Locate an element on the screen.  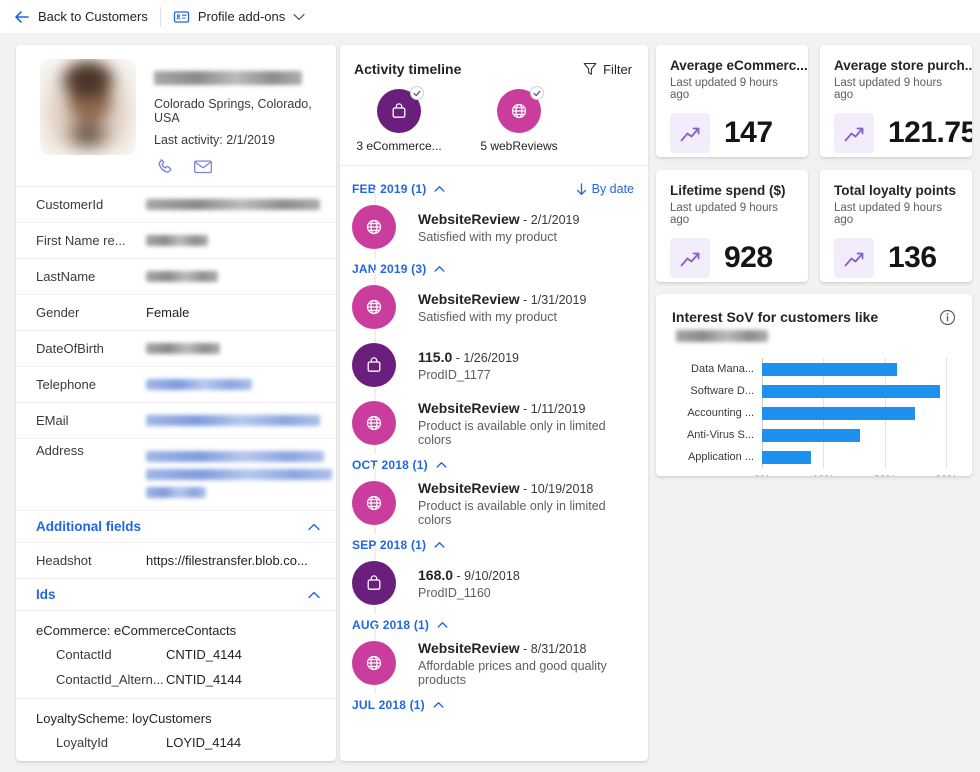
profile-addons-button: Profile add-ons is located at coordinates (239, 17).